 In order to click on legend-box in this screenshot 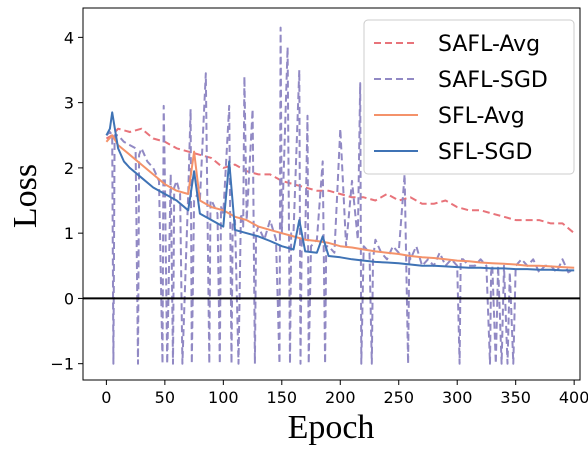, I will do `click(469, 97)`.